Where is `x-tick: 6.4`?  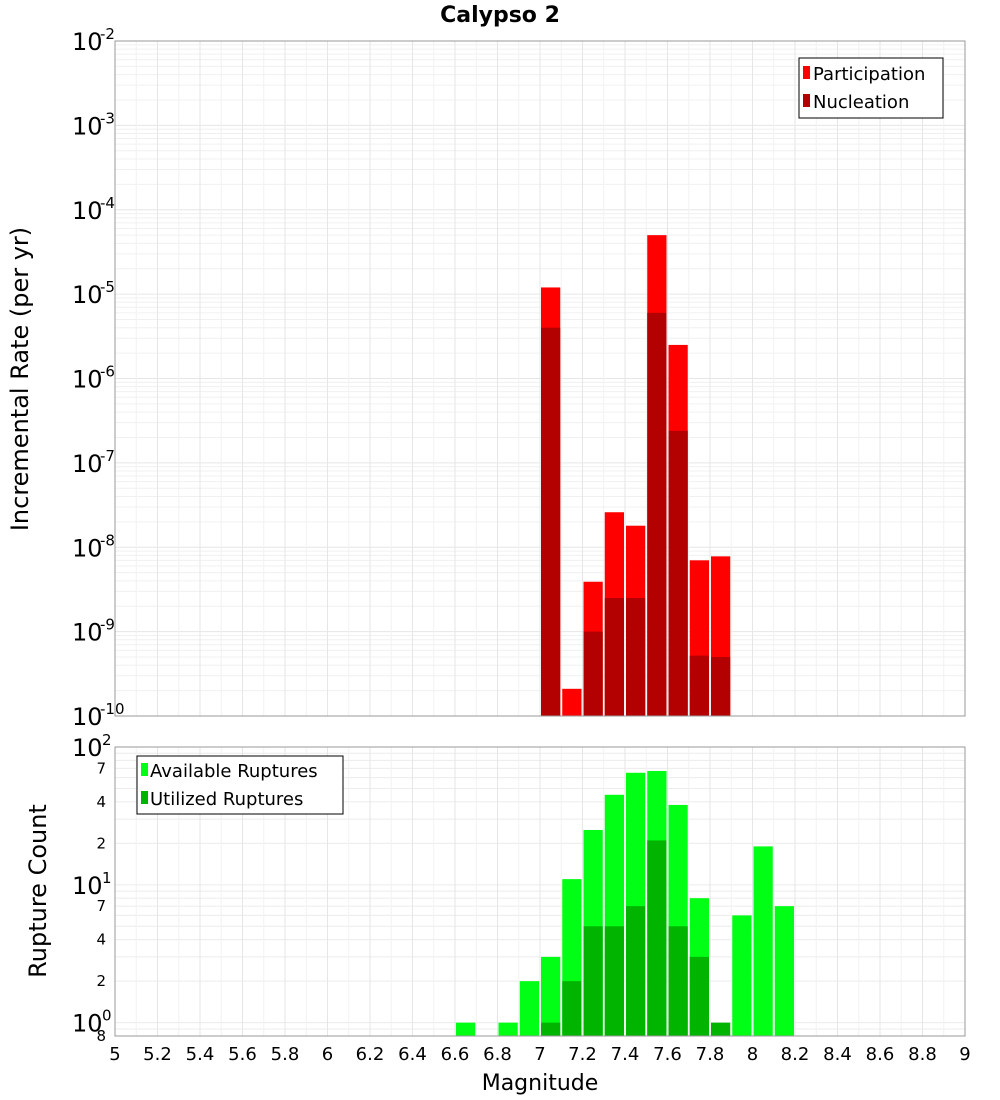
x-tick: 6.4 is located at coordinates (412, 1054).